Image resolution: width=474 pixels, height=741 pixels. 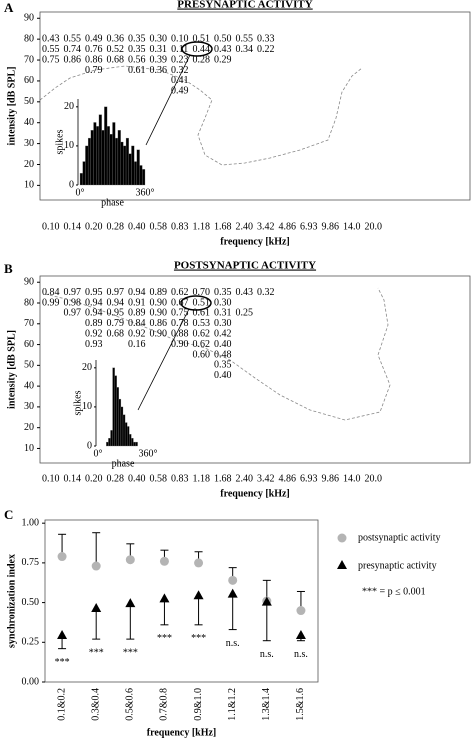 What do you see at coordinates (51, 226) in the screenshot?
I see `x-tick-label: 0.10` at bounding box center [51, 226].